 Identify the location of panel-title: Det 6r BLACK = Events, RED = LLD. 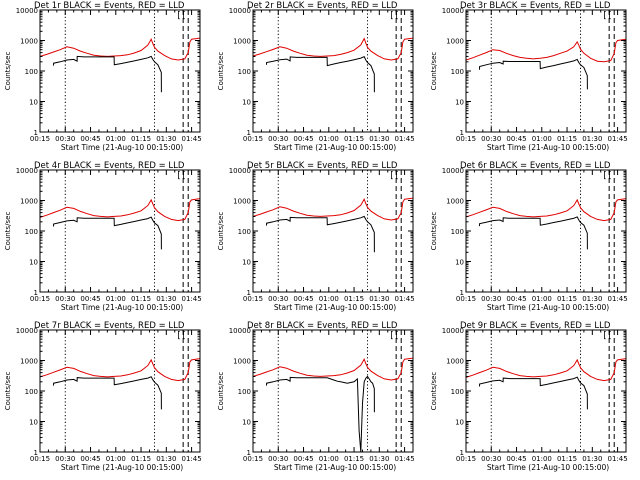
(535, 166).